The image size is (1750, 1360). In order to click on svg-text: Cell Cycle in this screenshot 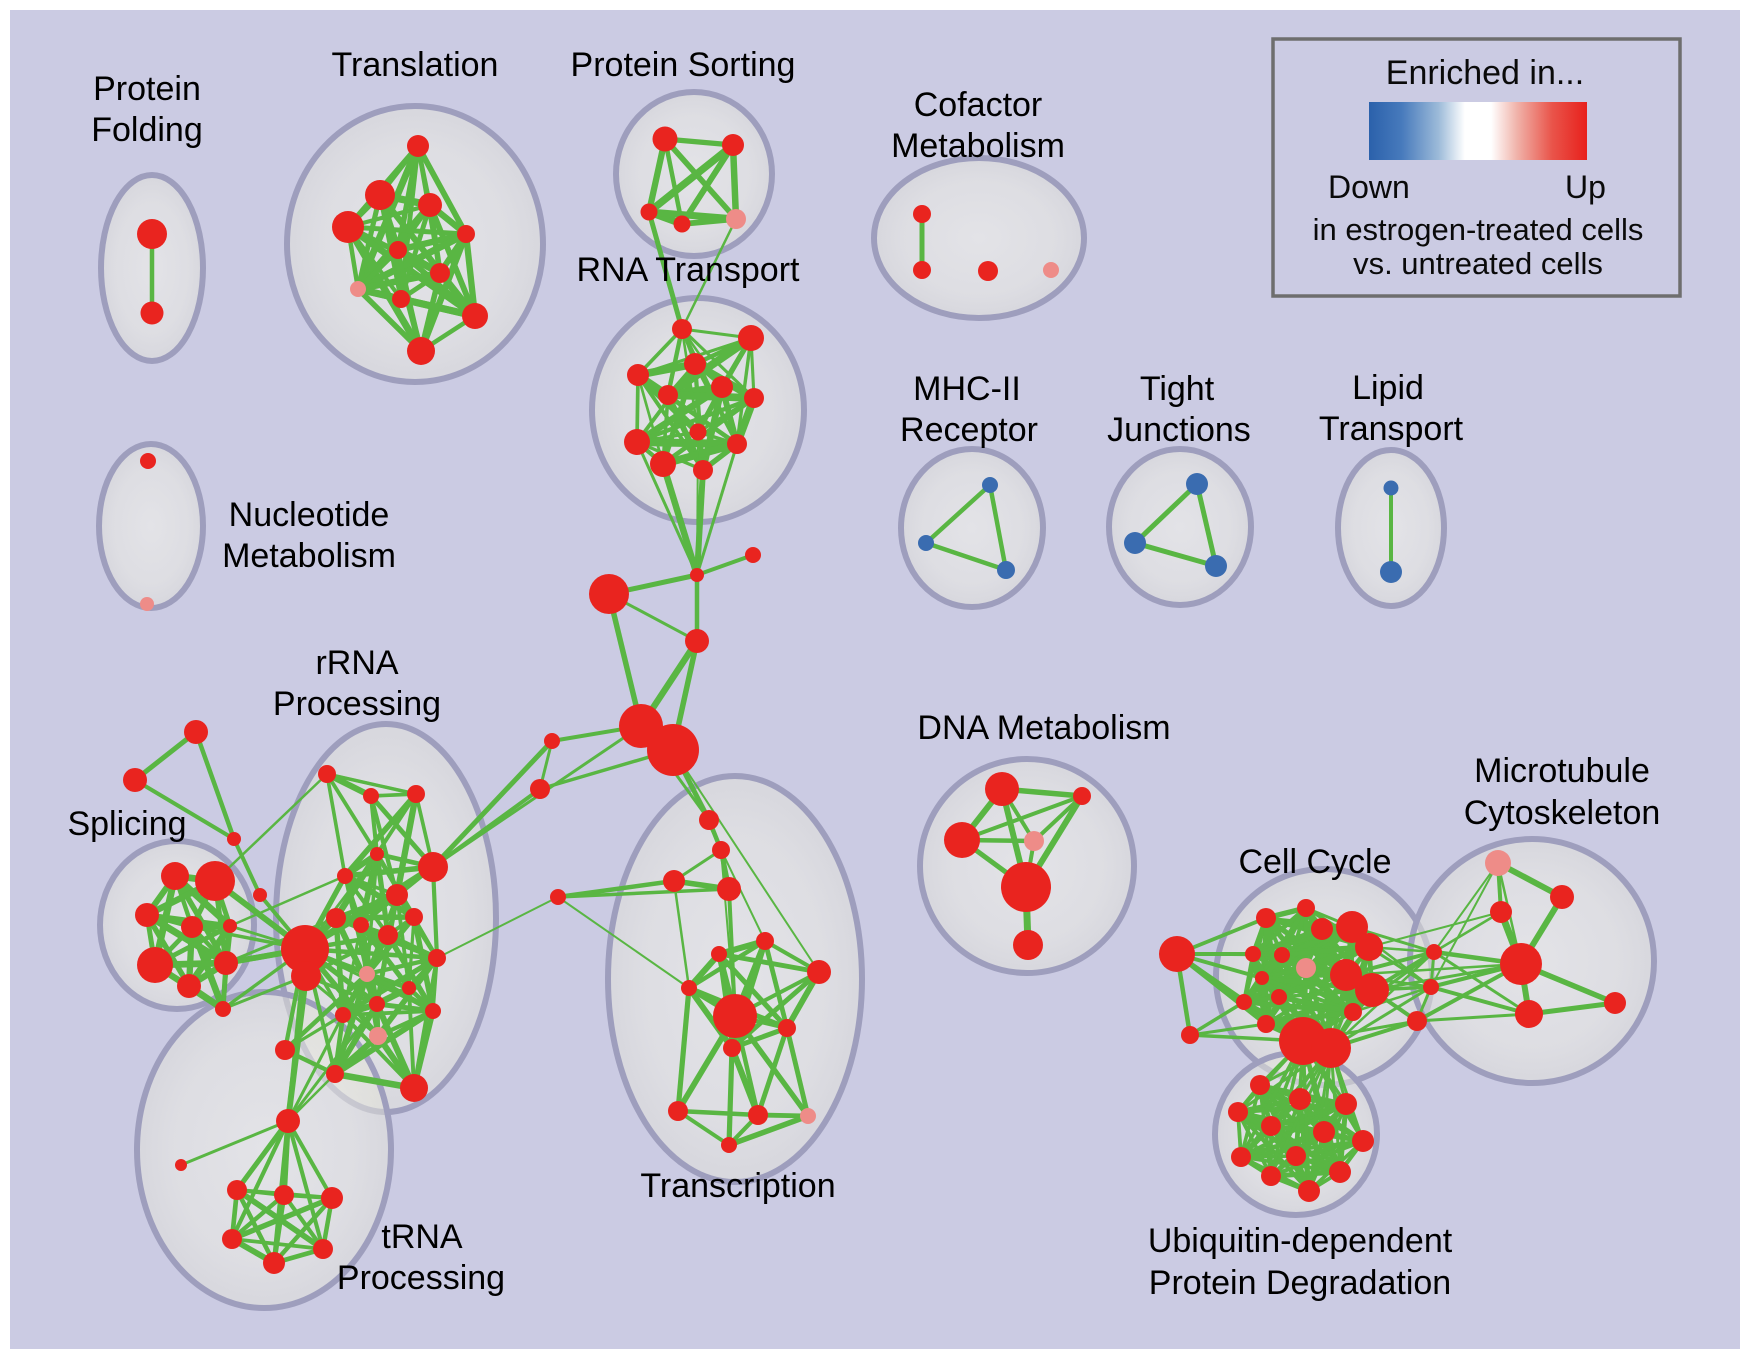, I will do `click(1314, 862)`.